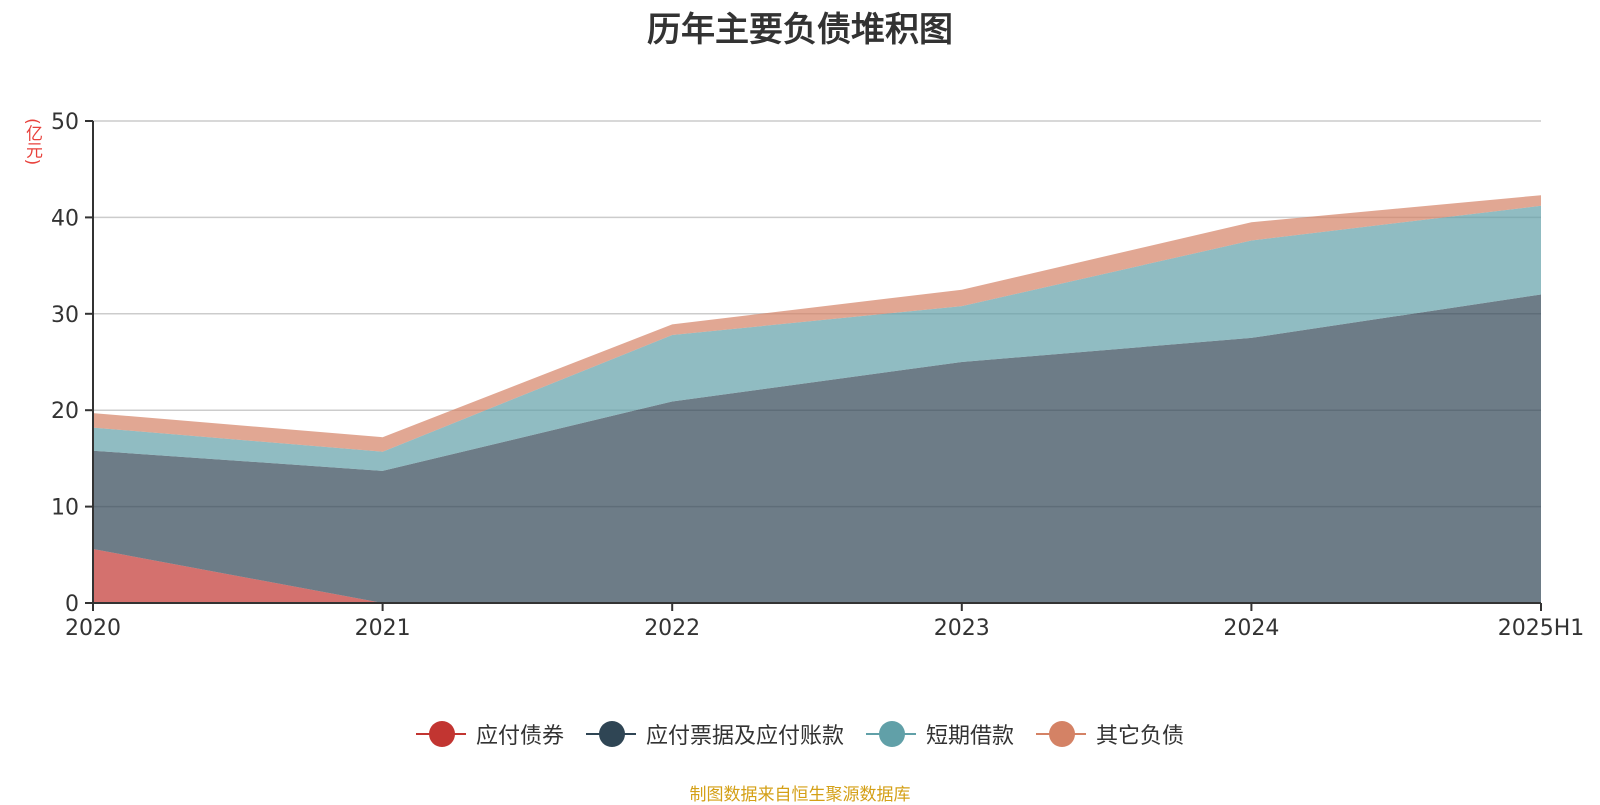  Describe the element at coordinates (65, 122) in the screenshot. I see `y-tick-label: 50` at that location.